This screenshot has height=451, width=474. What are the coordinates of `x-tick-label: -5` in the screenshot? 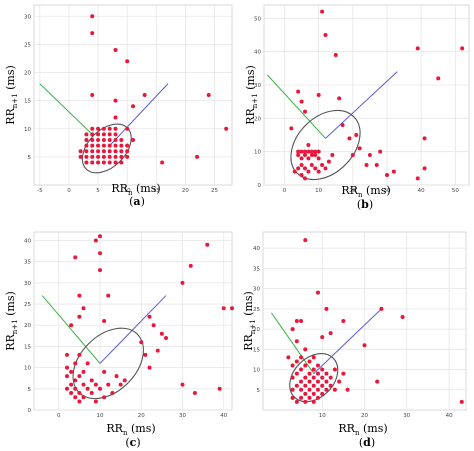 It's located at (40, 191).